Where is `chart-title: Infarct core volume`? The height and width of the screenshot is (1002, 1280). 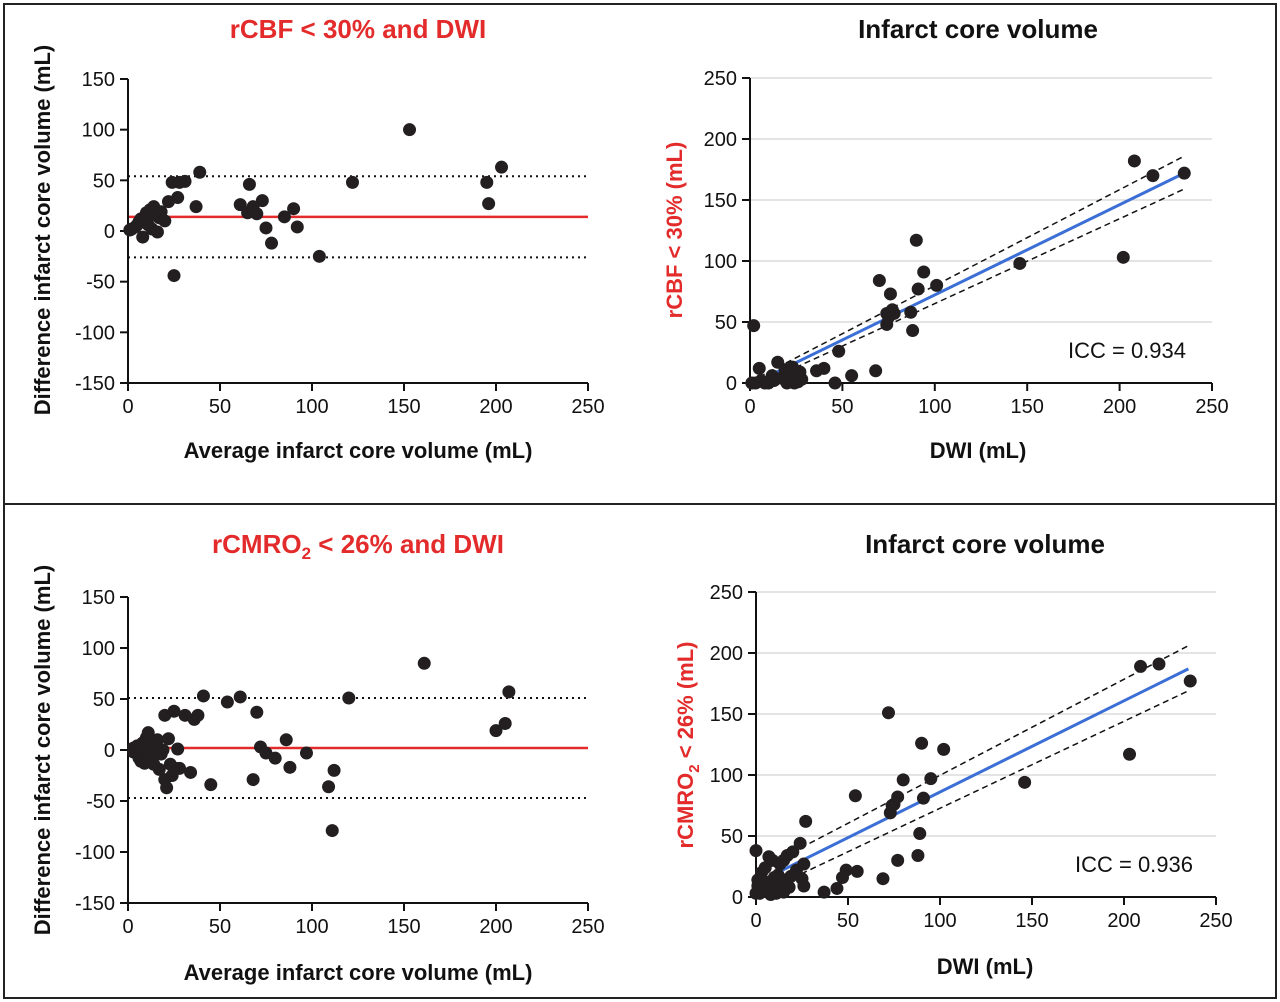 chart-title: Infarct core volume is located at coordinates (985, 544).